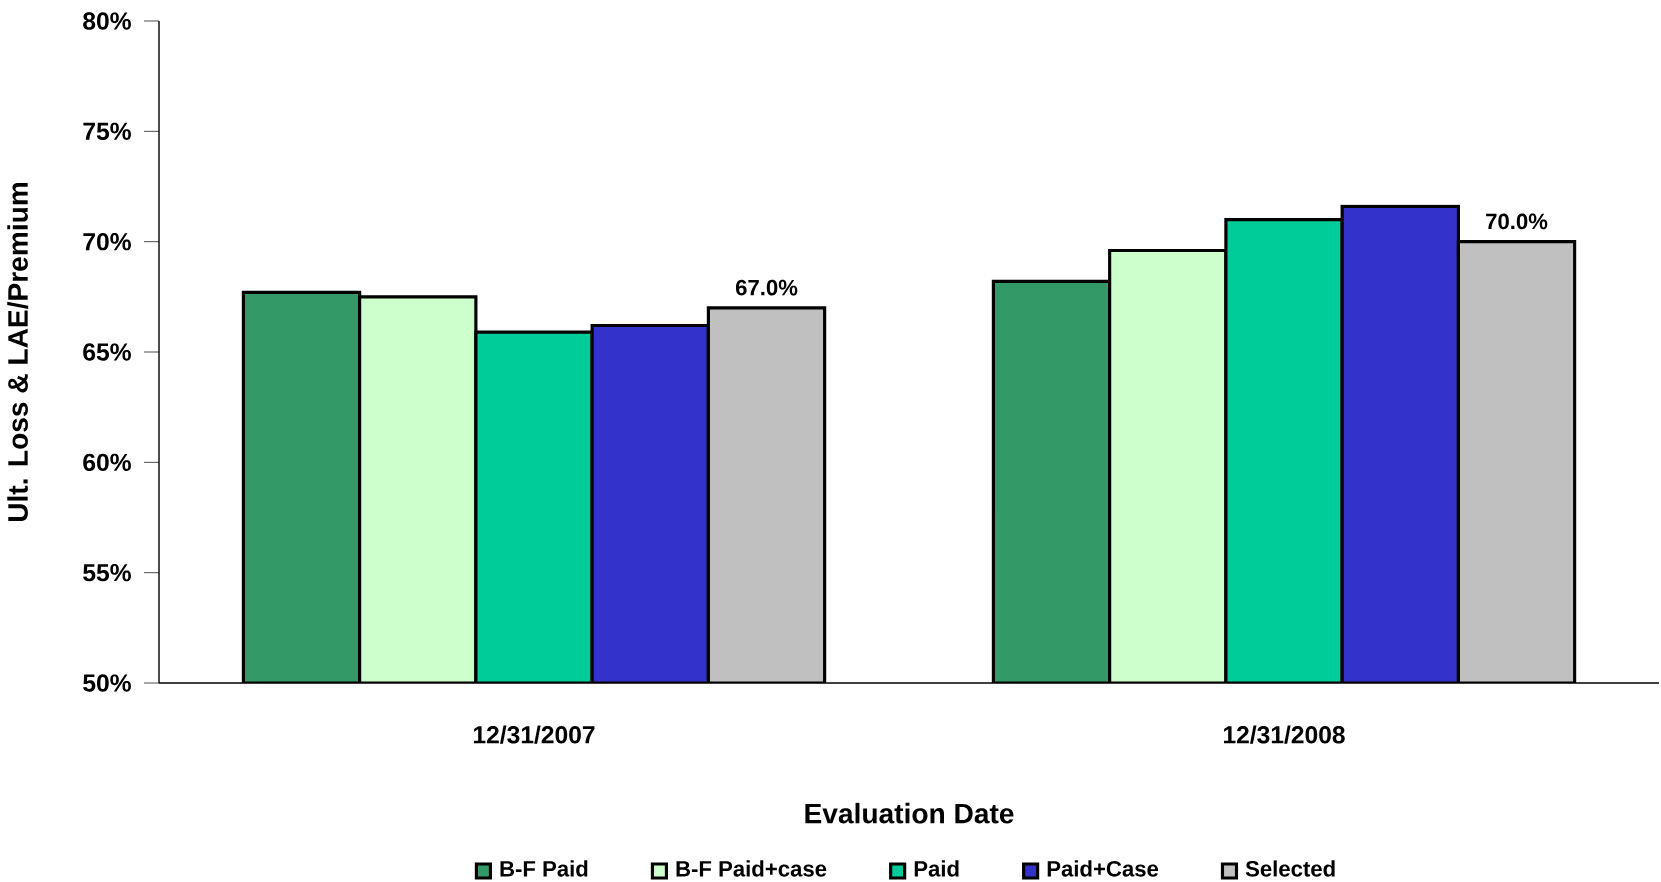  What do you see at coordinates (936, 868) in the screenshot?
I see `legend-label: Paid` at bounding box center [936, 868].